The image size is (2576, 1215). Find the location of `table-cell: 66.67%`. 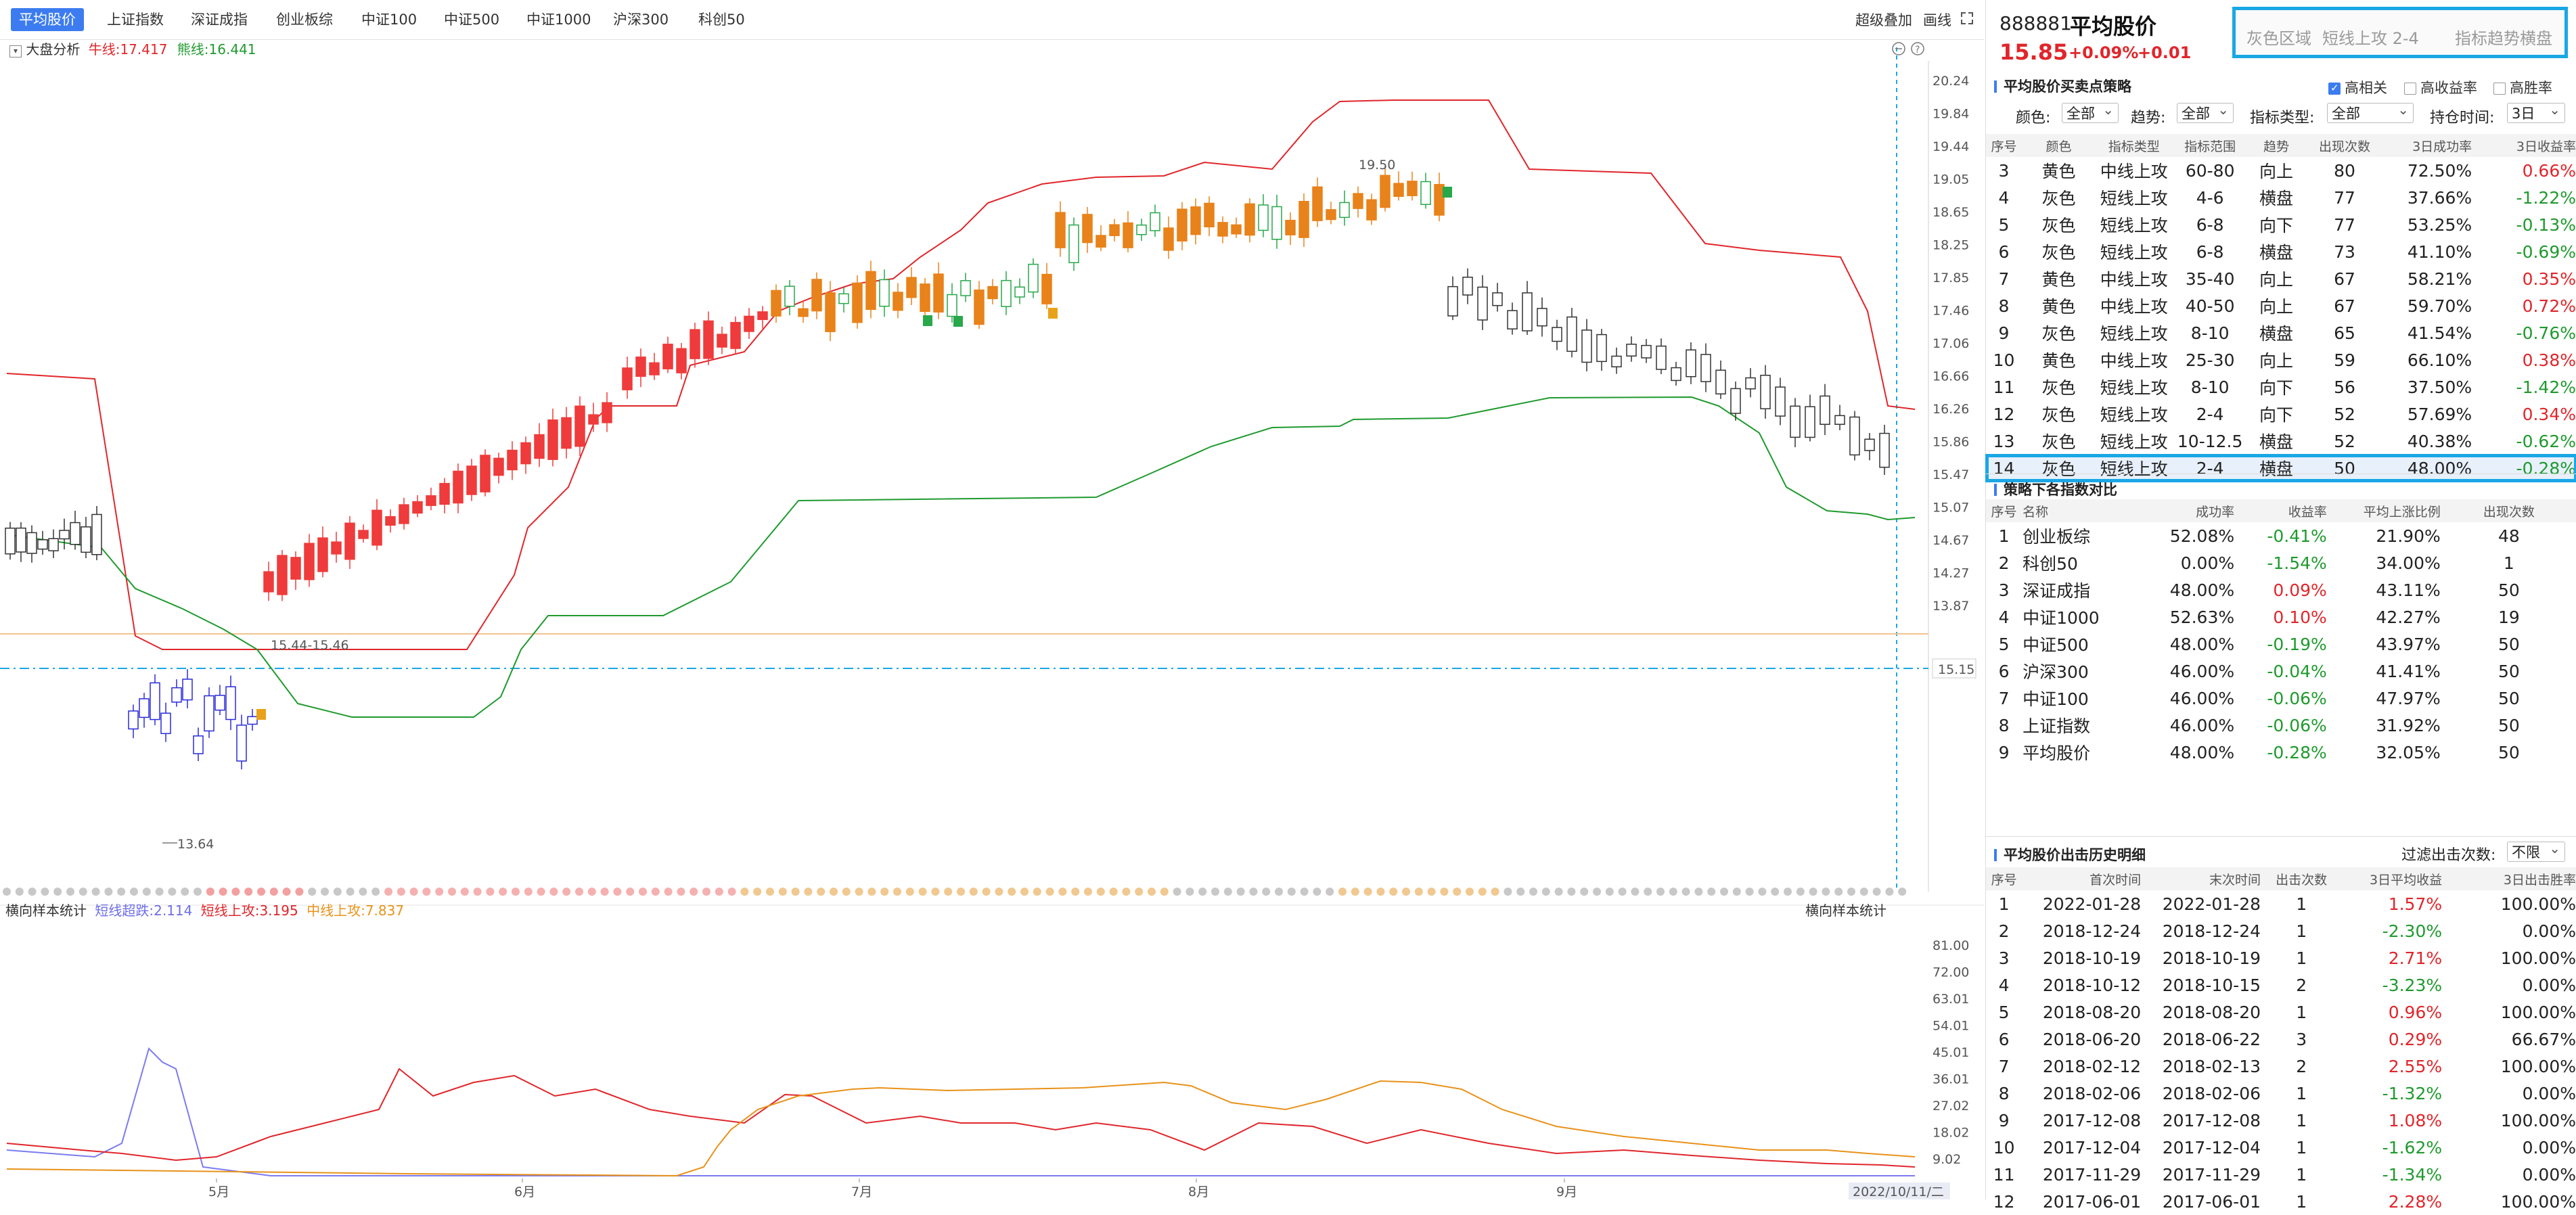

table-cell: 66.67% is located at coordinates (2543, 1039).